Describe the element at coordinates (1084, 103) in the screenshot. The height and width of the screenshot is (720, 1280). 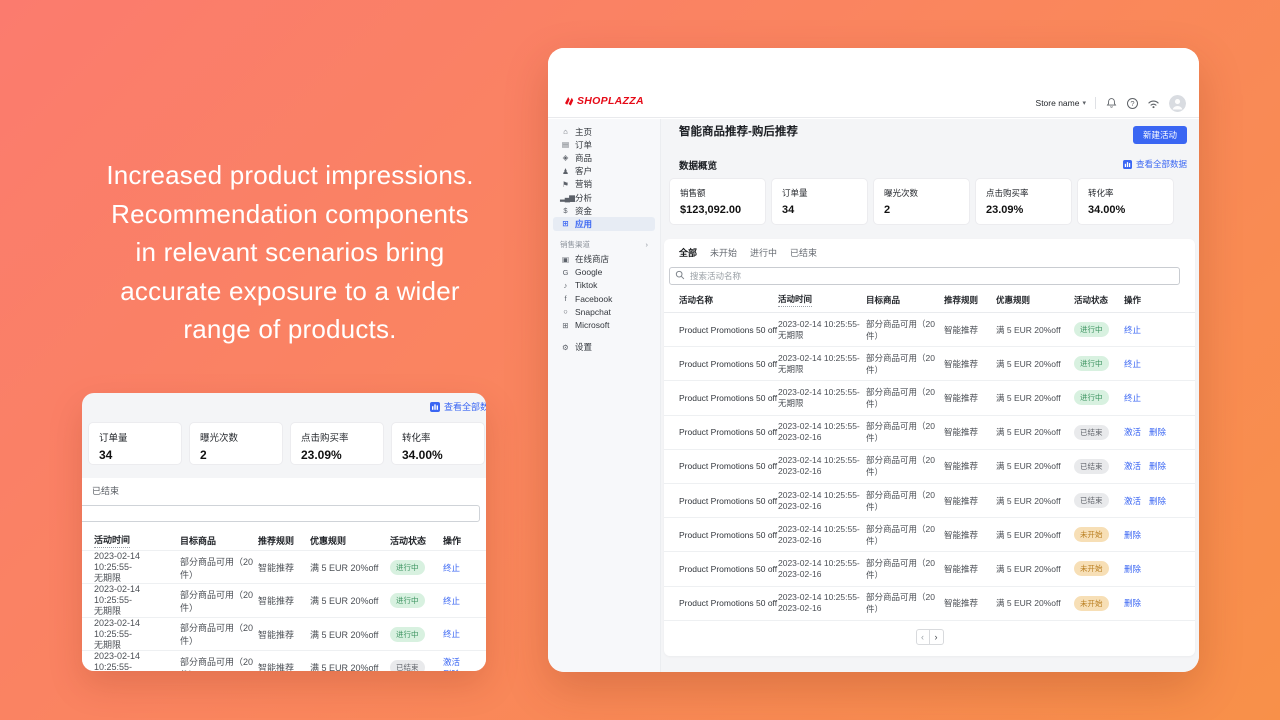
I see `chevron-down-icon: ▾` at that location.